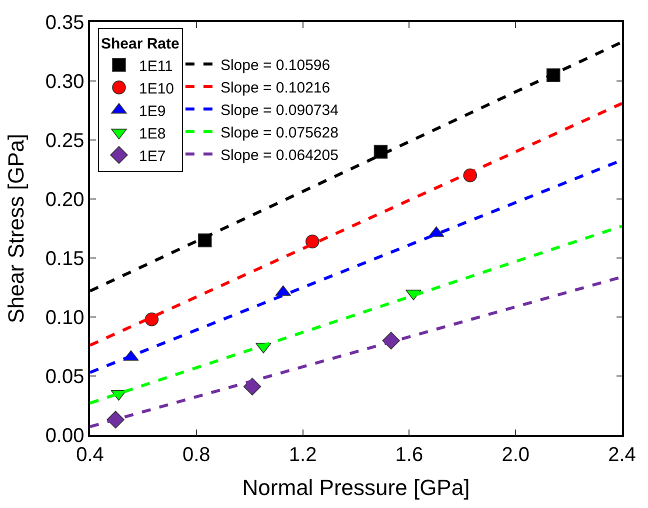 The width and height of the screenshot is (648, 508). I want to click on legend-label: 1E7, so click(152, 156).